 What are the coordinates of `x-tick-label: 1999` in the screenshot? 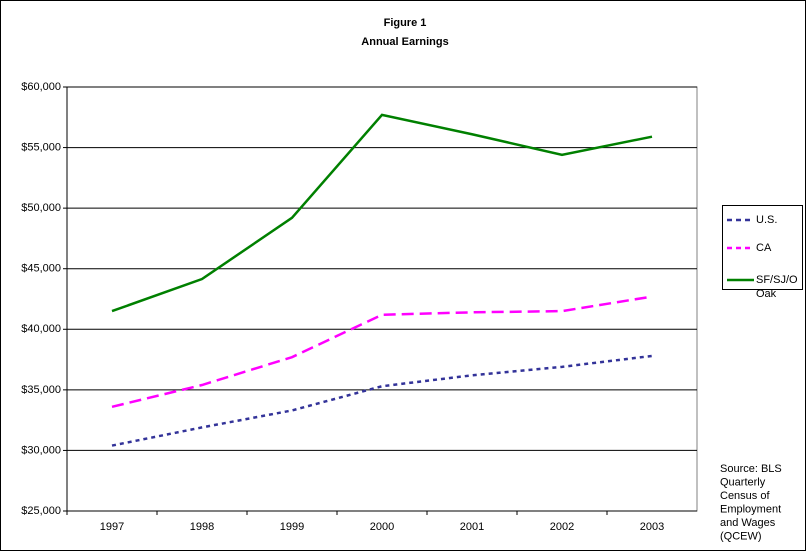 It's located at (292, 527).